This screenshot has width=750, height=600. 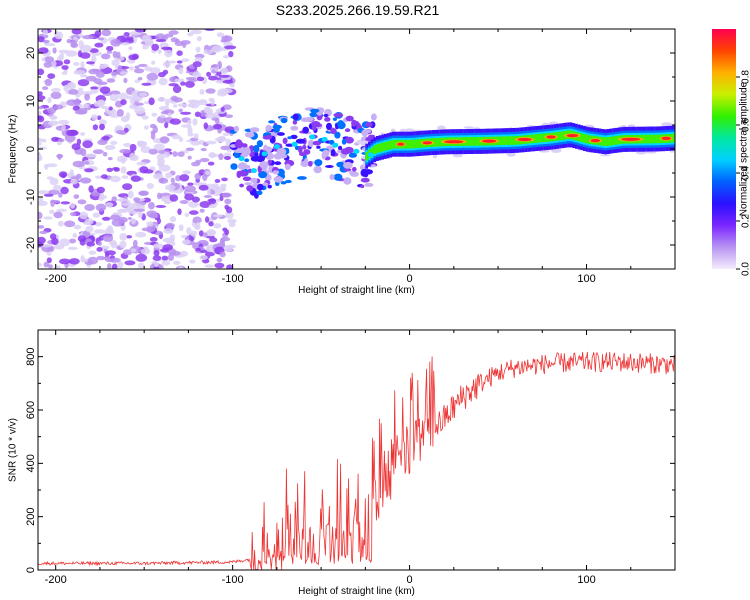 What do you see at coordinates (13, 450) in the screenshot?
I see `snr-y-axis-label: SNR (10 * v/v)` at bounding box center [13, 450].